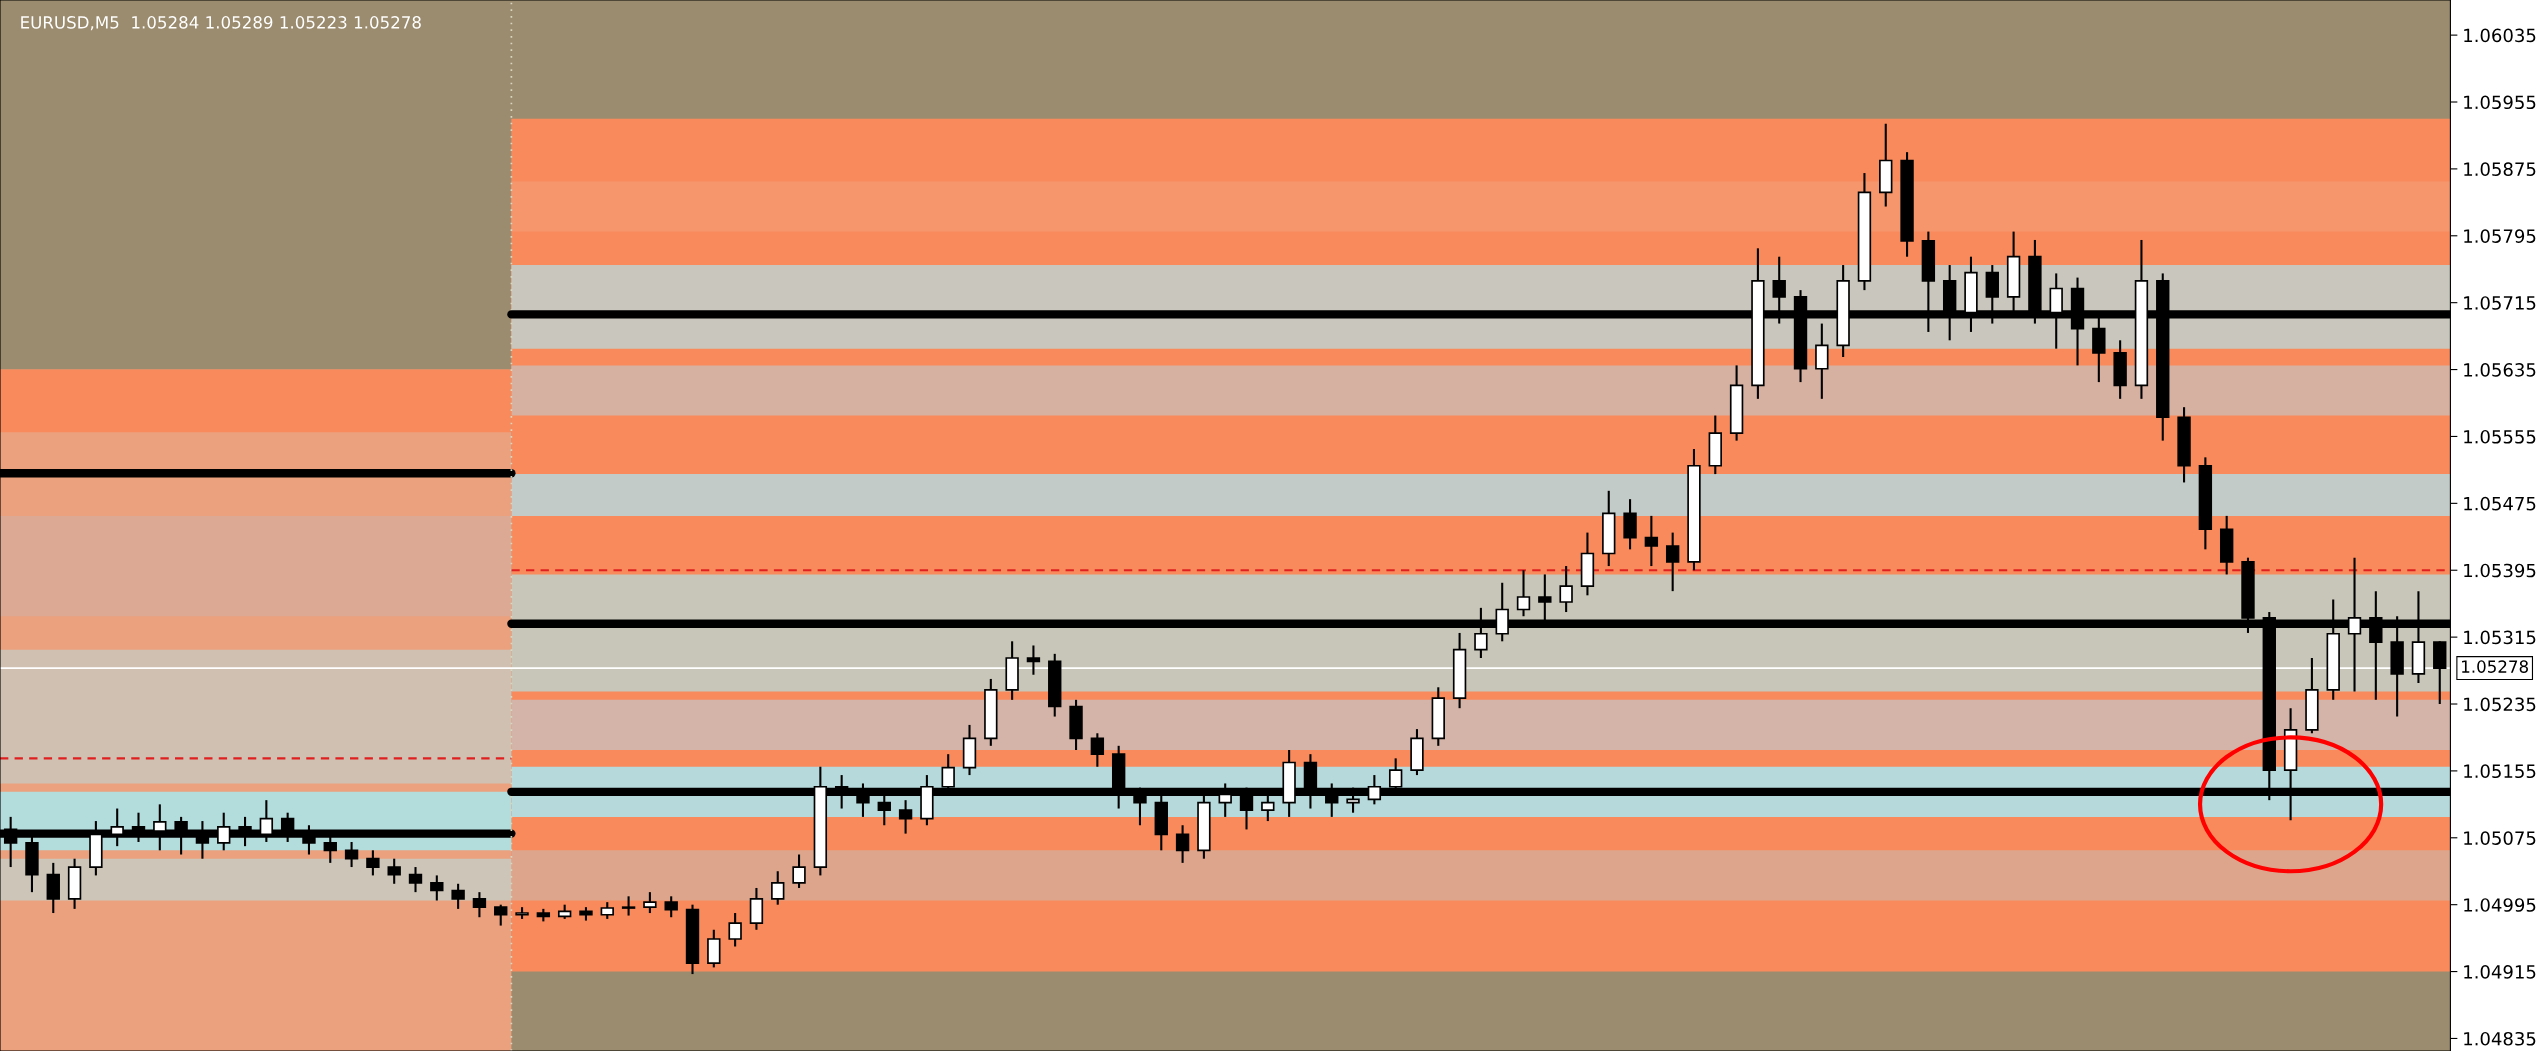  Describe the element at coordinates (2500, 704) in the screenshot. I see `y-tick-label: 1.05235` at that location.